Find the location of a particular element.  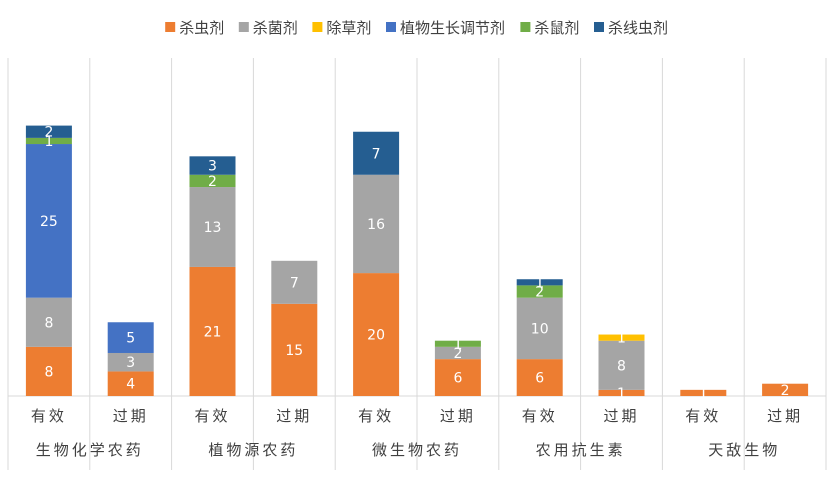

legend-label: 杀鼠剂 is located at coordinates (556, 28).